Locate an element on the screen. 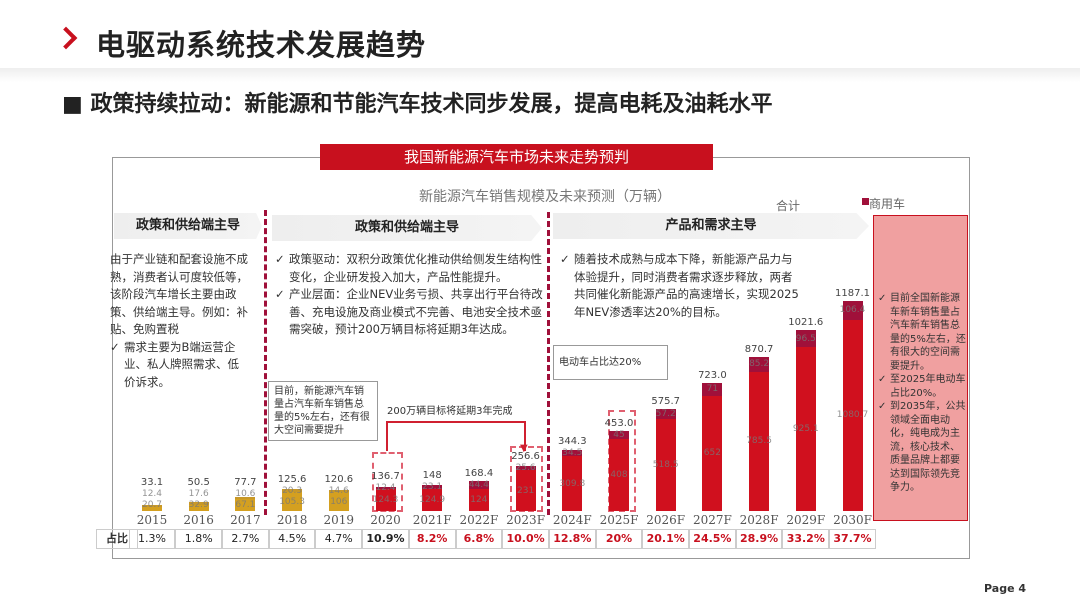 Image resolution: width=1080 pixels, height=608 pixels. phase-divider is located at coordinates (265, 362).